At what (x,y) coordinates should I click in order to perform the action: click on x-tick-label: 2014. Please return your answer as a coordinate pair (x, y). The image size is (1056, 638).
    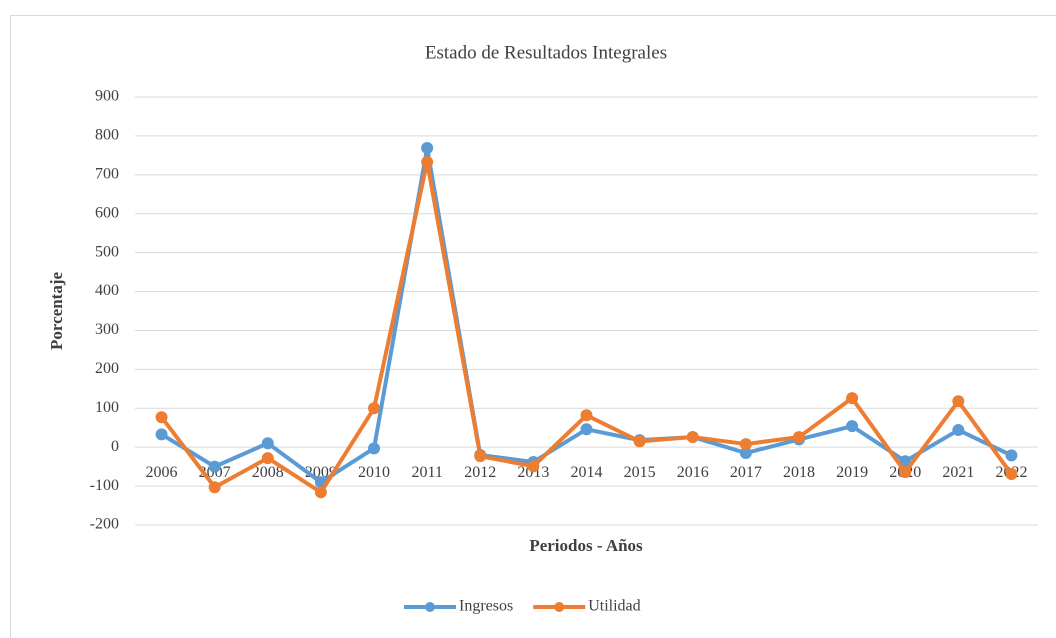
    Looking at the image, I should click on (587, 472).